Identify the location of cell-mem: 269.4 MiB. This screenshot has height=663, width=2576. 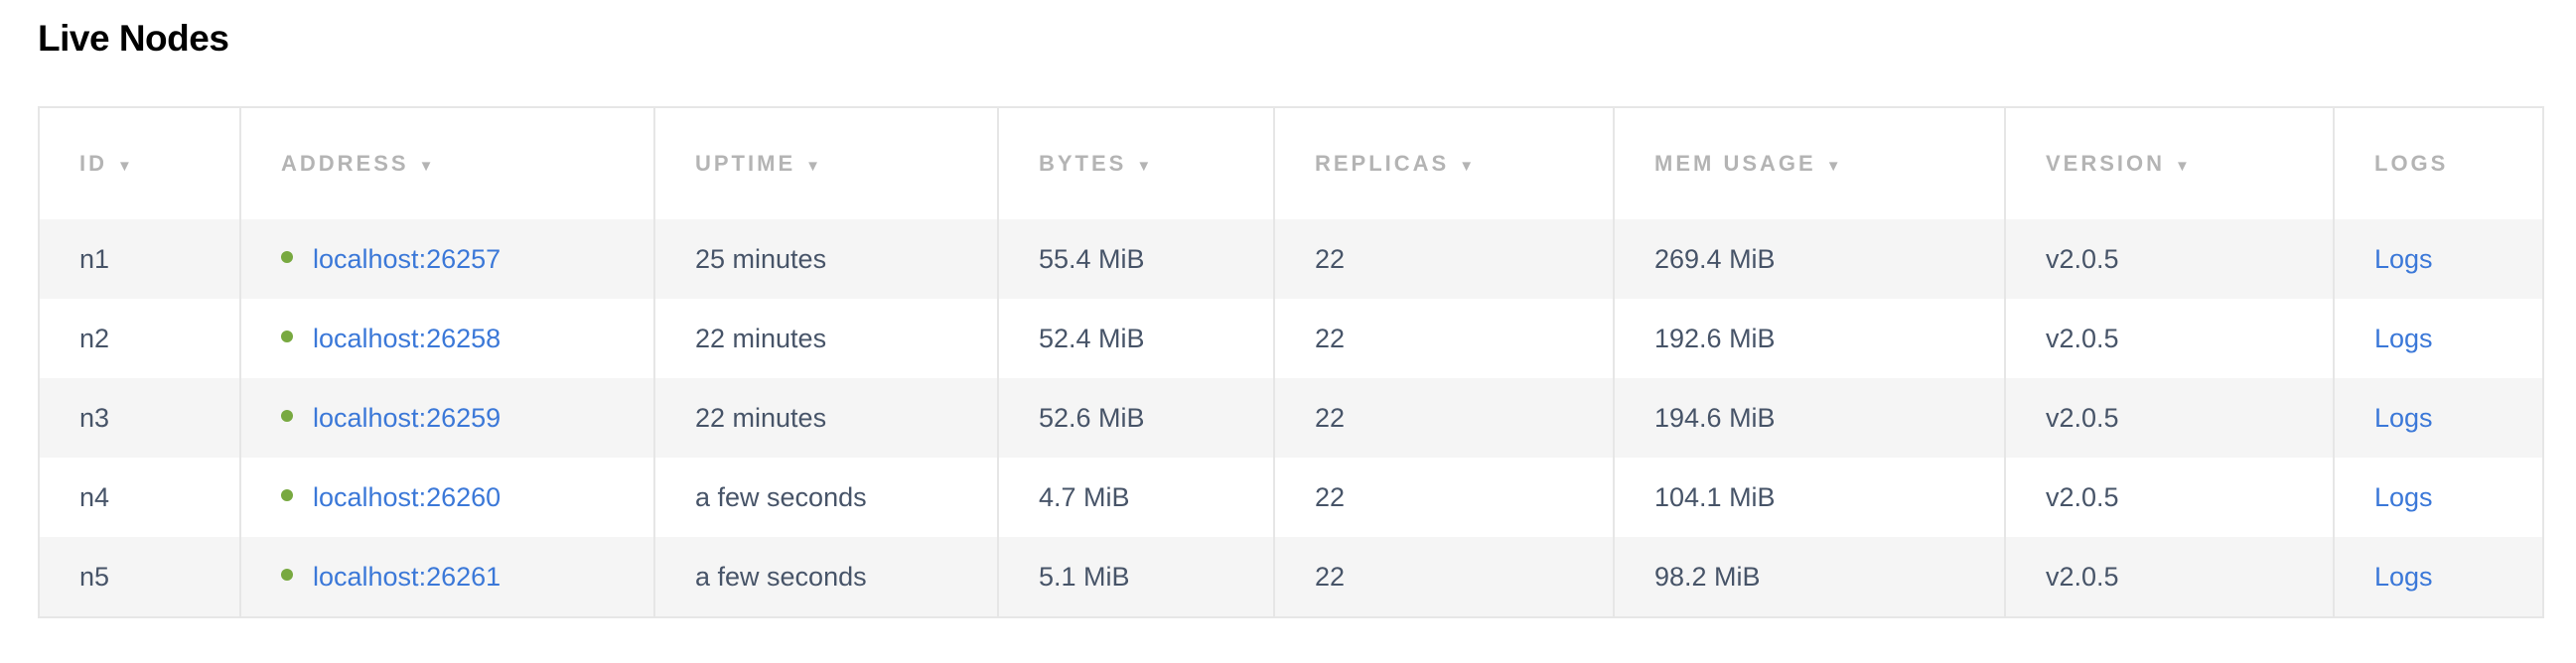
(1809, 259).